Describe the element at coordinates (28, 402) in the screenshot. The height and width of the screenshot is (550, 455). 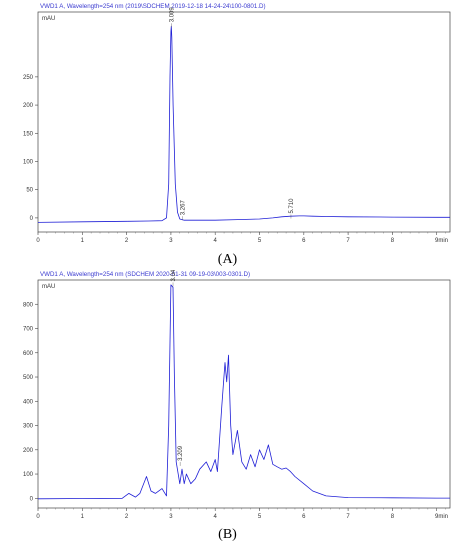
I see `y-tick-label: 400` at that location.